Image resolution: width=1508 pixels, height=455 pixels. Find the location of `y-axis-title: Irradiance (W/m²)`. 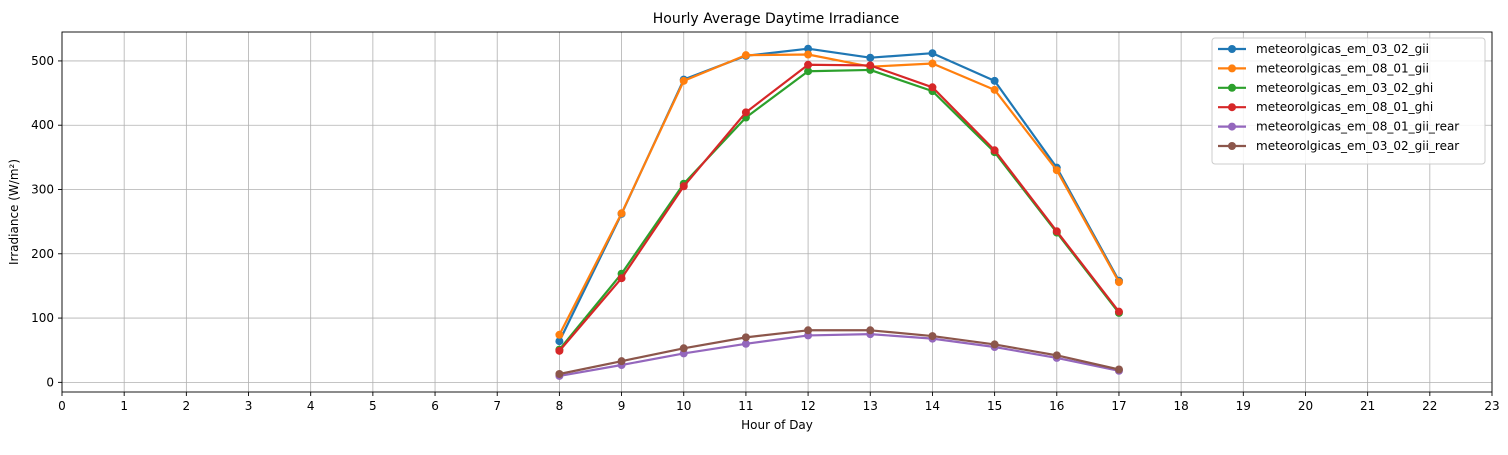

y-axis-title: Irradiance (W/m²) is located at coordinates (14, 212).